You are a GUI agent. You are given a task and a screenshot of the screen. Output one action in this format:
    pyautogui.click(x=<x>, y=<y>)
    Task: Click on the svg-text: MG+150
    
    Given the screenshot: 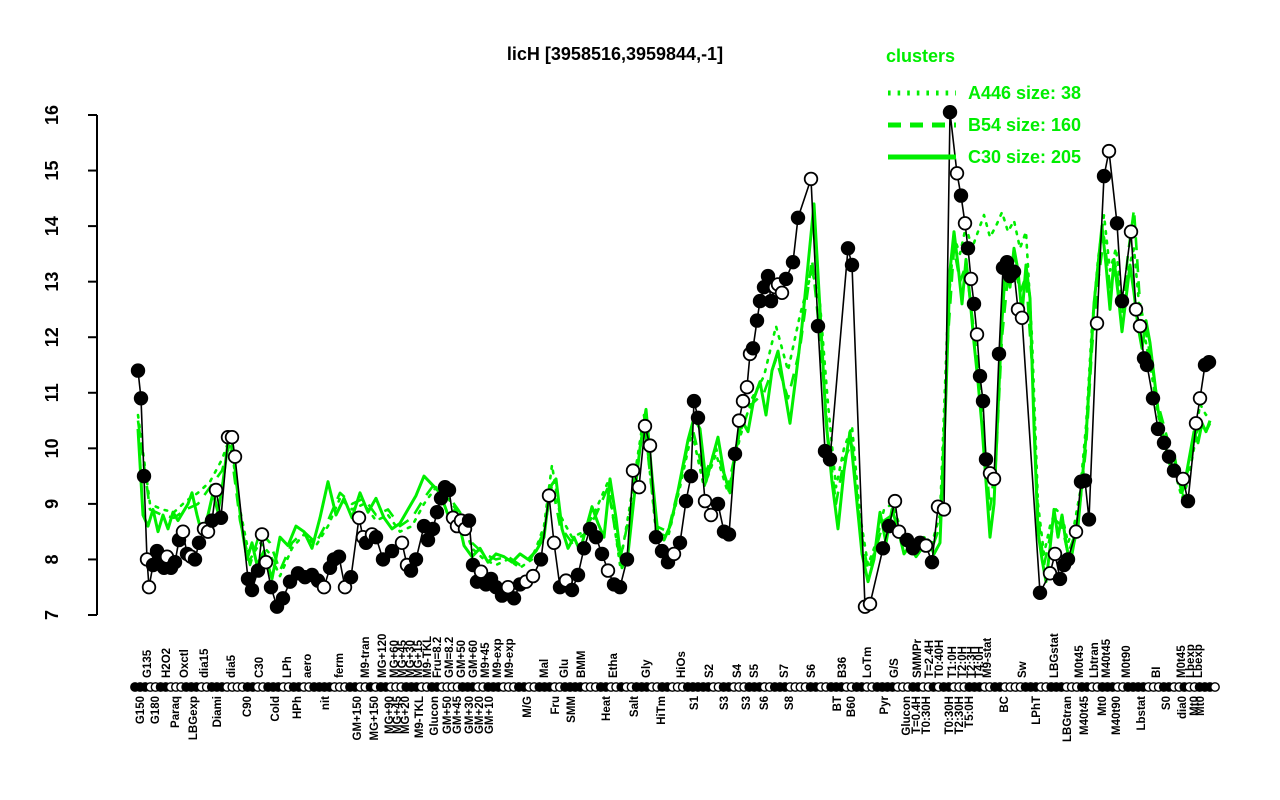 What is the action you would take?
    pyautogui.click(x=375, y=718)
    